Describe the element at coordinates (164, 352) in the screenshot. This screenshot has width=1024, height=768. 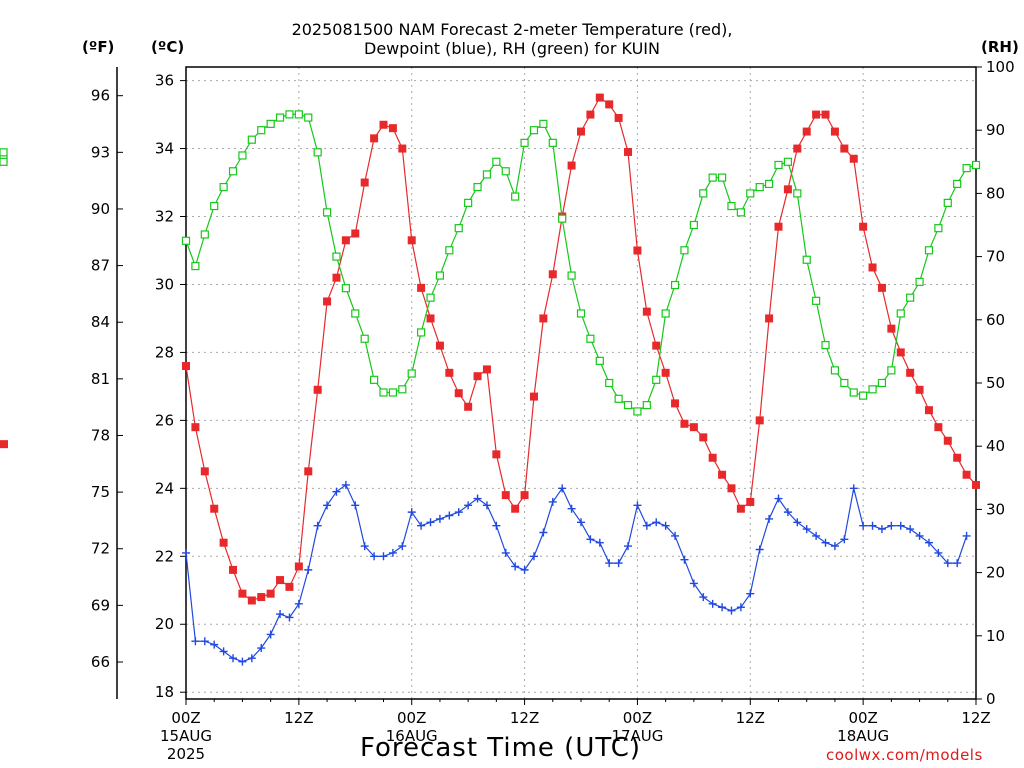
I see `c-tick-label: 28` at that location.